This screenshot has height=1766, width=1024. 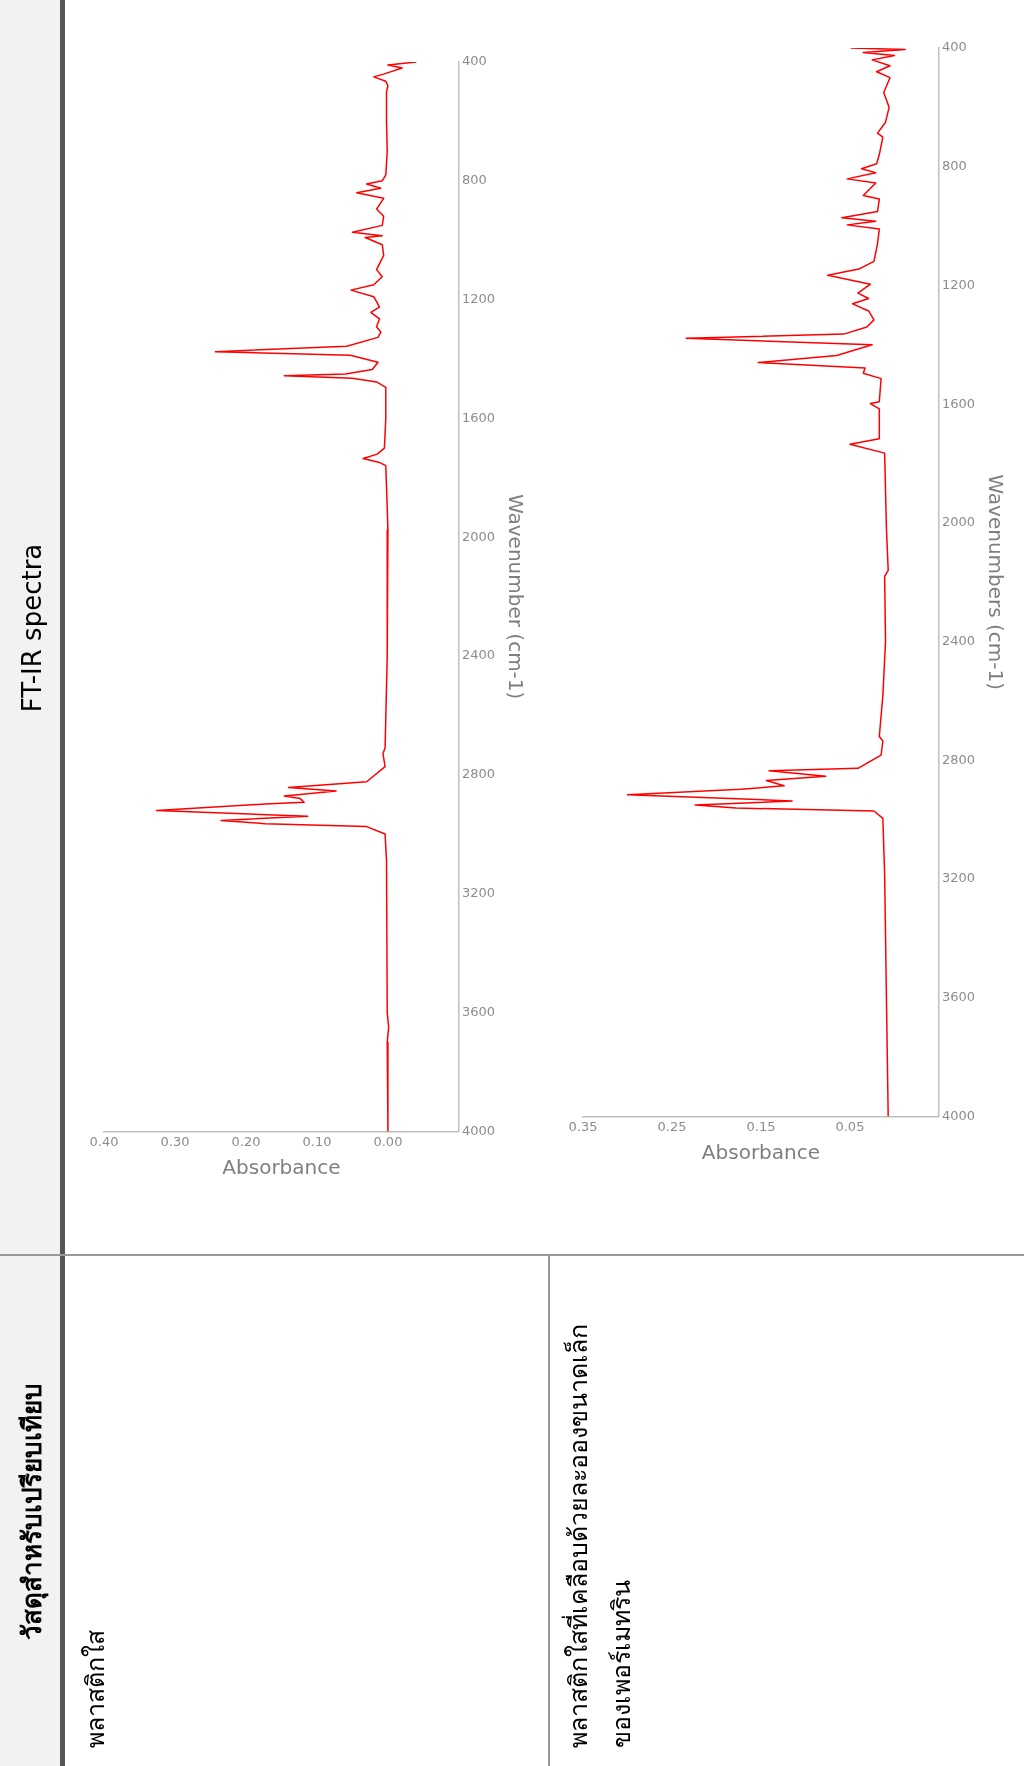 I want to click on x-tick-label: 0.40, so click(x=104, y=1141).